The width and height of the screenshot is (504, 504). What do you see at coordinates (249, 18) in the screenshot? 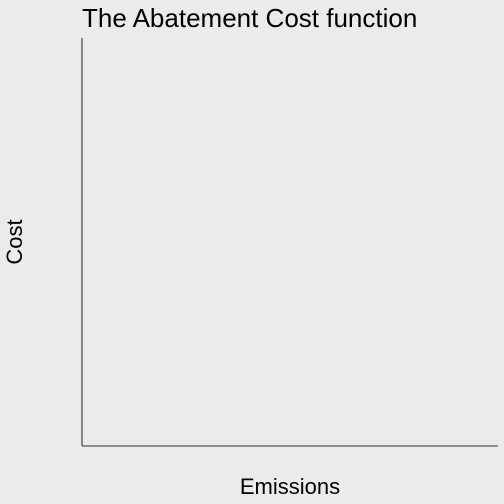
I see `chart-title: The Abatement Cost function` at bounding box center [249, 18].